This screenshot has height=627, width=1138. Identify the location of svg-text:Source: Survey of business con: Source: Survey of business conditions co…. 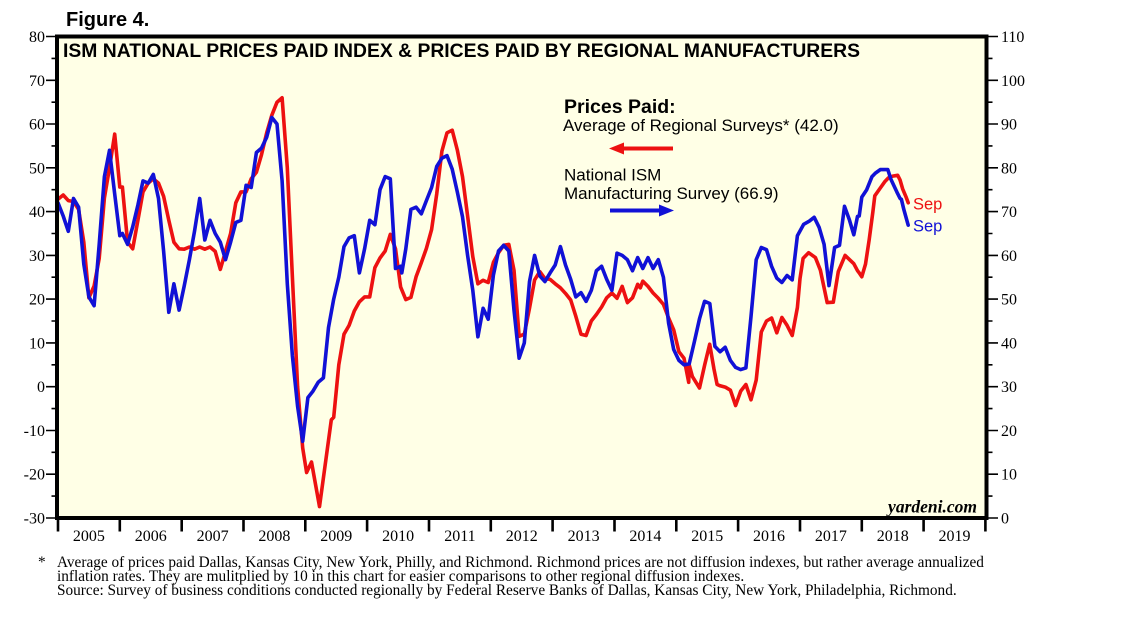
(507, 590).